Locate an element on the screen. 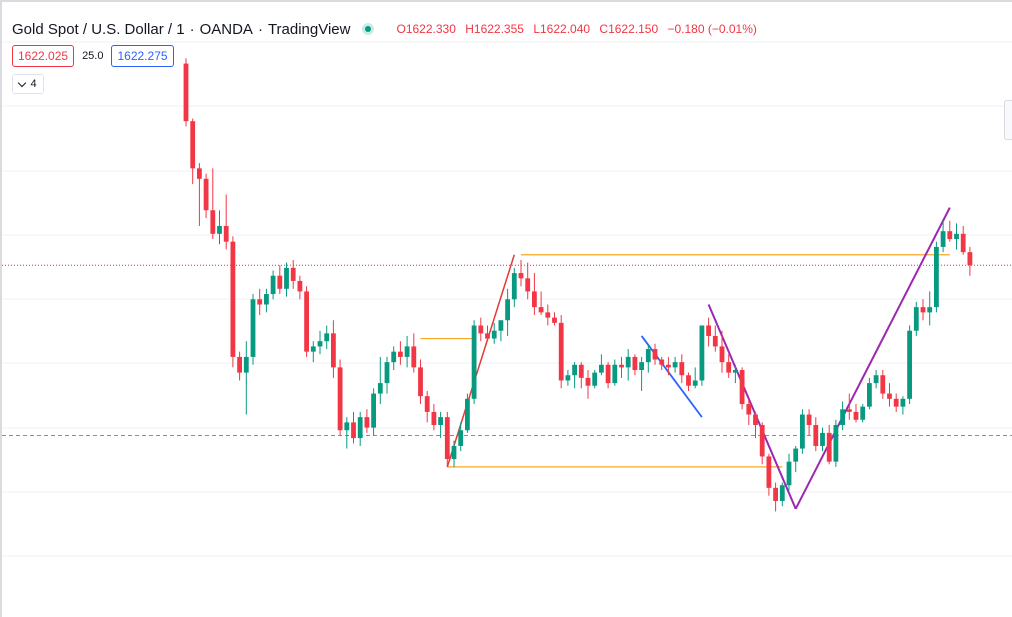 The width and height of the screenshot is (1012, 617). open-key: O is located at coordinates (401, 29).